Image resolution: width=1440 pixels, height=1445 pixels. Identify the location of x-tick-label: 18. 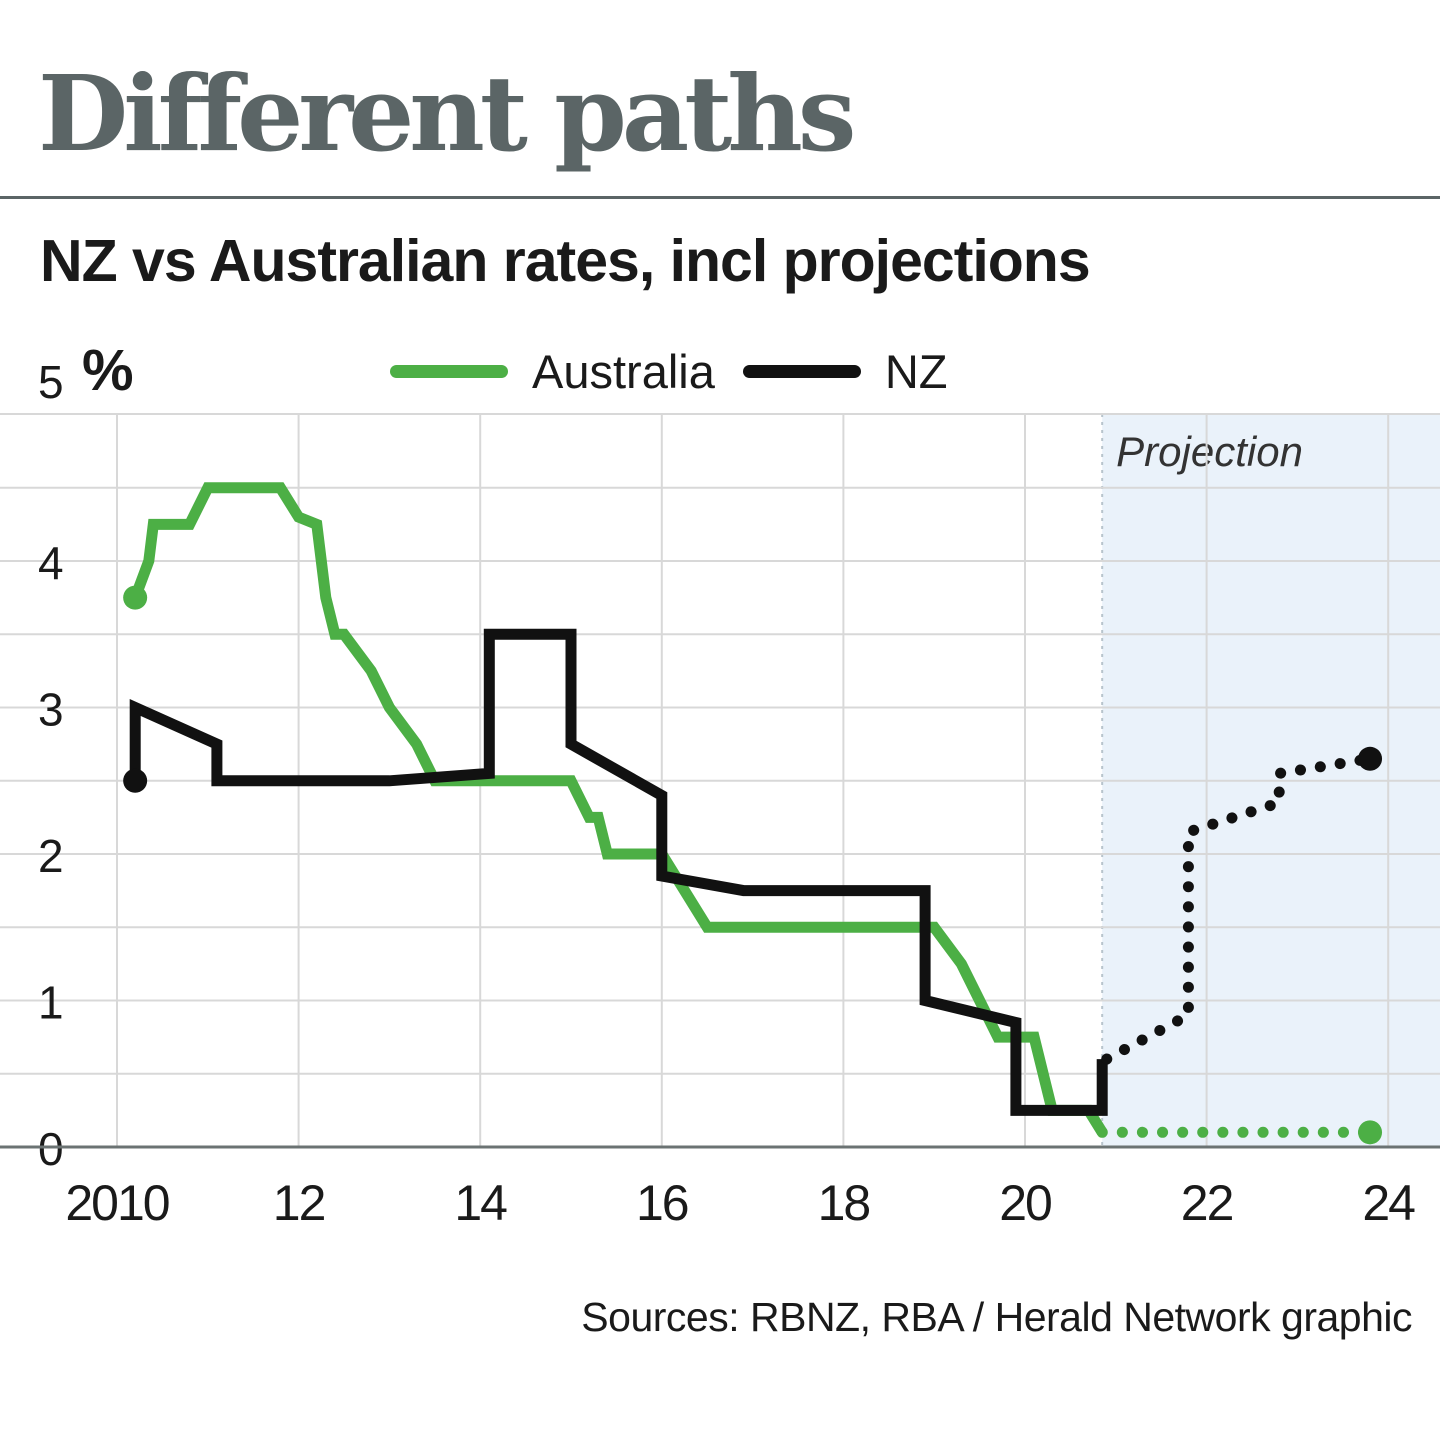
(844, 1203).